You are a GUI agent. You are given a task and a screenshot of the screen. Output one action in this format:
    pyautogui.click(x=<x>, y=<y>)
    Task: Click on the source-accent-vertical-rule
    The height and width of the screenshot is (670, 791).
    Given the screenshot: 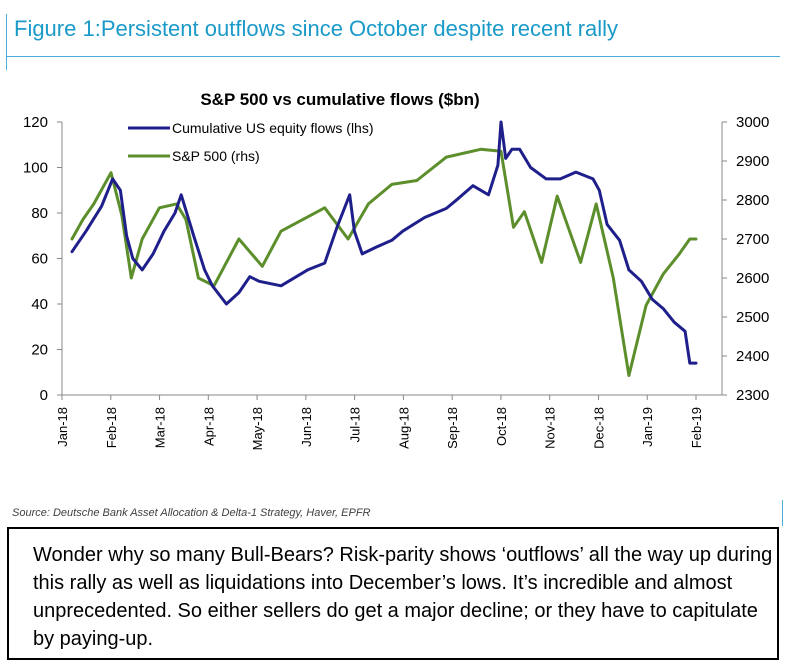 What is the action you would take?
    pyautogui.click(x=782, y=513)
    